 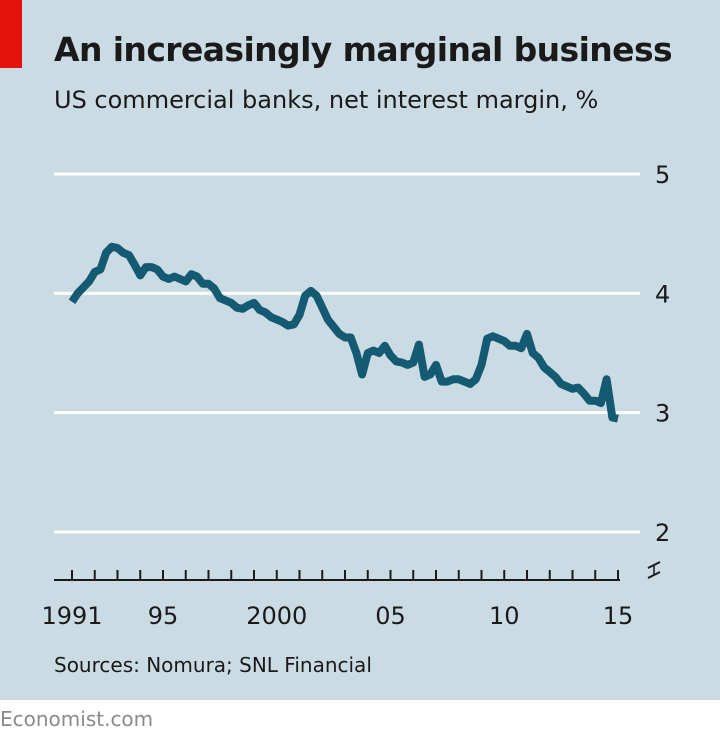 What do you see at coordinates (662, 294) in the screenshot?
I see `y-tick-label-4: 4` at bounding box center [662, 294].